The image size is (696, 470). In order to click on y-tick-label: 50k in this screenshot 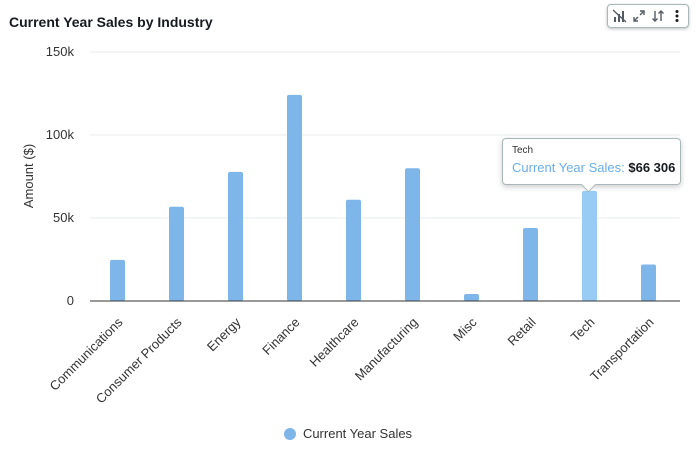, I will do `click(63, 217)`.